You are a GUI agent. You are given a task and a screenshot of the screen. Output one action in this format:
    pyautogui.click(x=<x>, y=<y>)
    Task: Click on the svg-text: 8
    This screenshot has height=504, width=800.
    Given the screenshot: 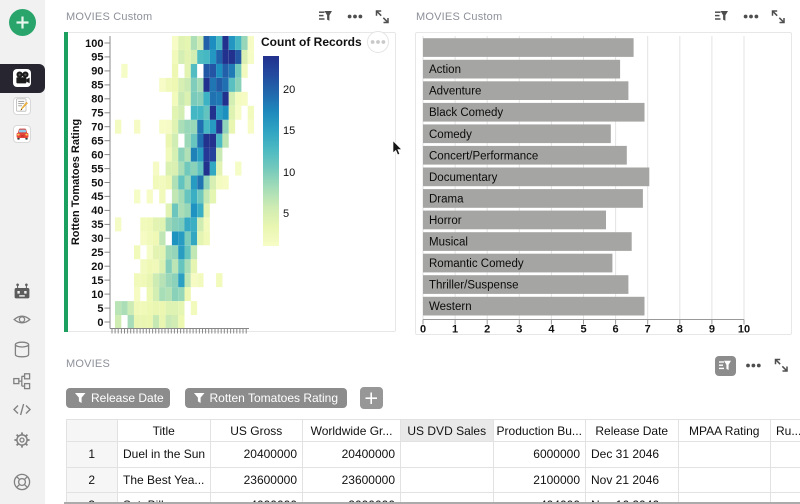 What is the action you would take?
    pyautogui.click(x=680, y=330)
    